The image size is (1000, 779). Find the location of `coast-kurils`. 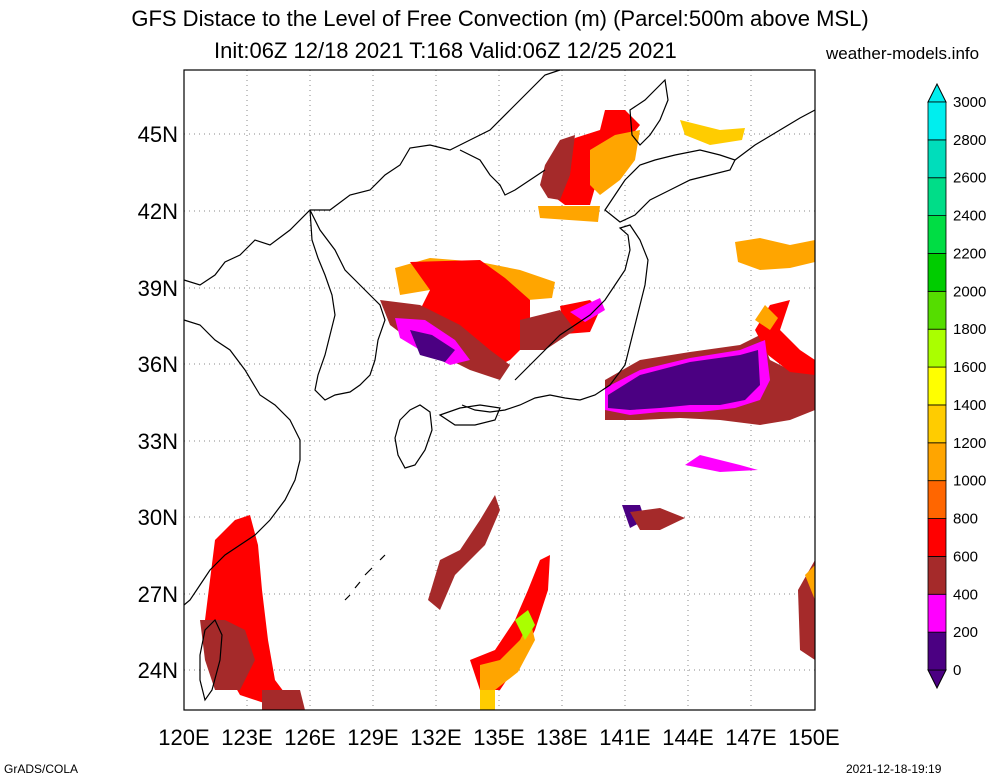

coast-kurils is located at coordinates (775, 135).